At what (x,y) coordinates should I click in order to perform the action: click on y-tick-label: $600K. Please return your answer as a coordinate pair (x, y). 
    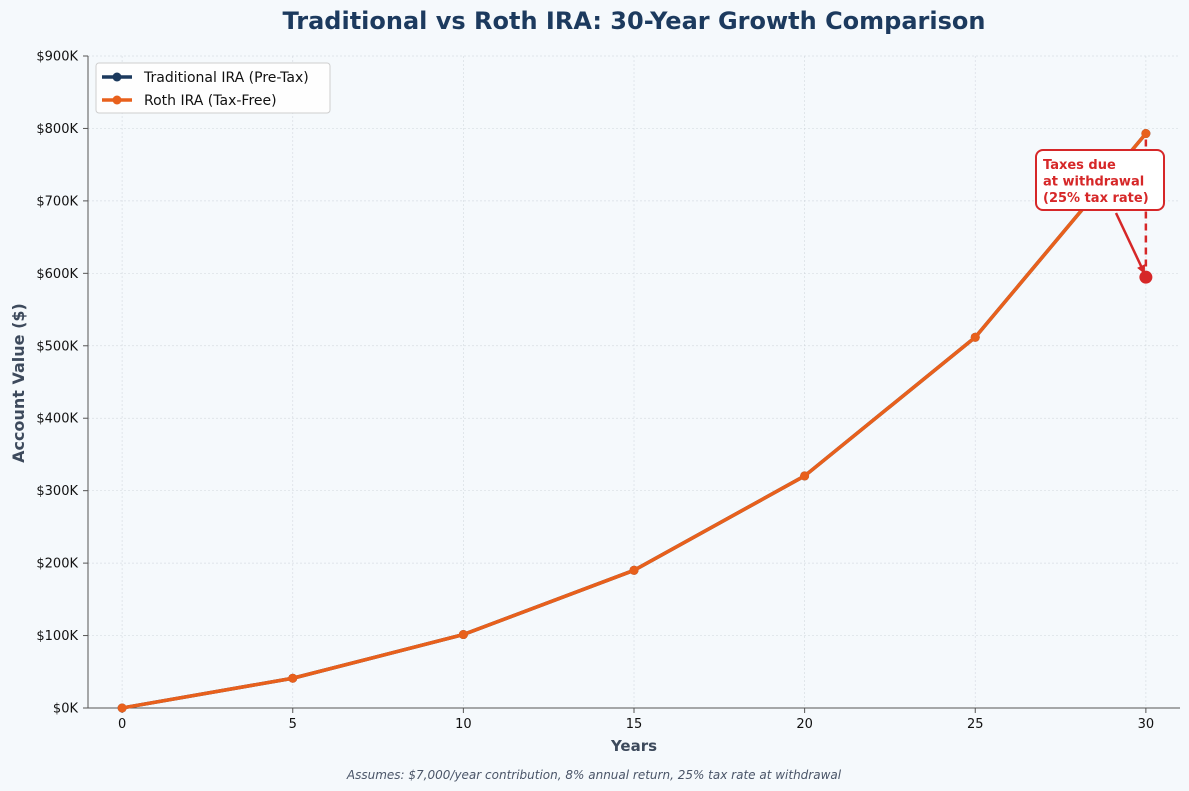
    Looking at the image, I should click on (57, 274).